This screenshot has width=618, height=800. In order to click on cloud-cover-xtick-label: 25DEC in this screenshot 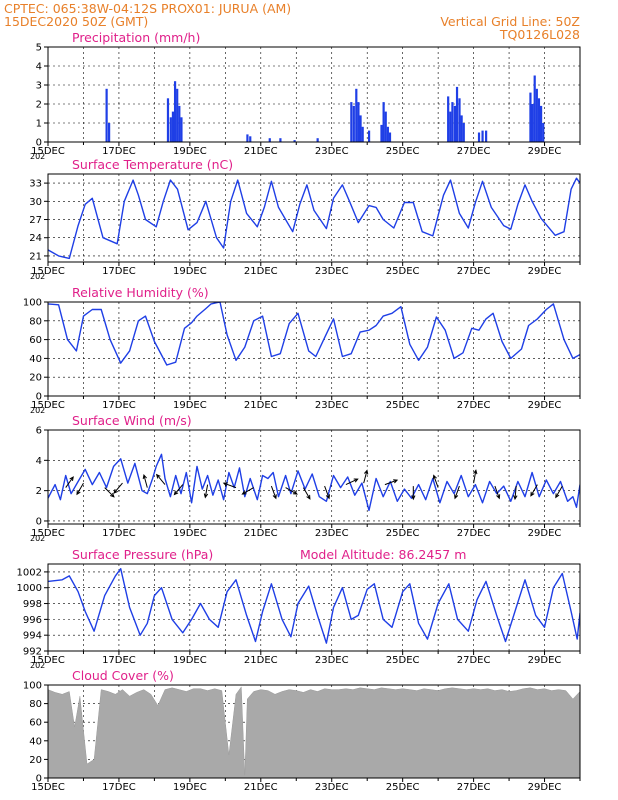, I will do `click(403, 787)`.